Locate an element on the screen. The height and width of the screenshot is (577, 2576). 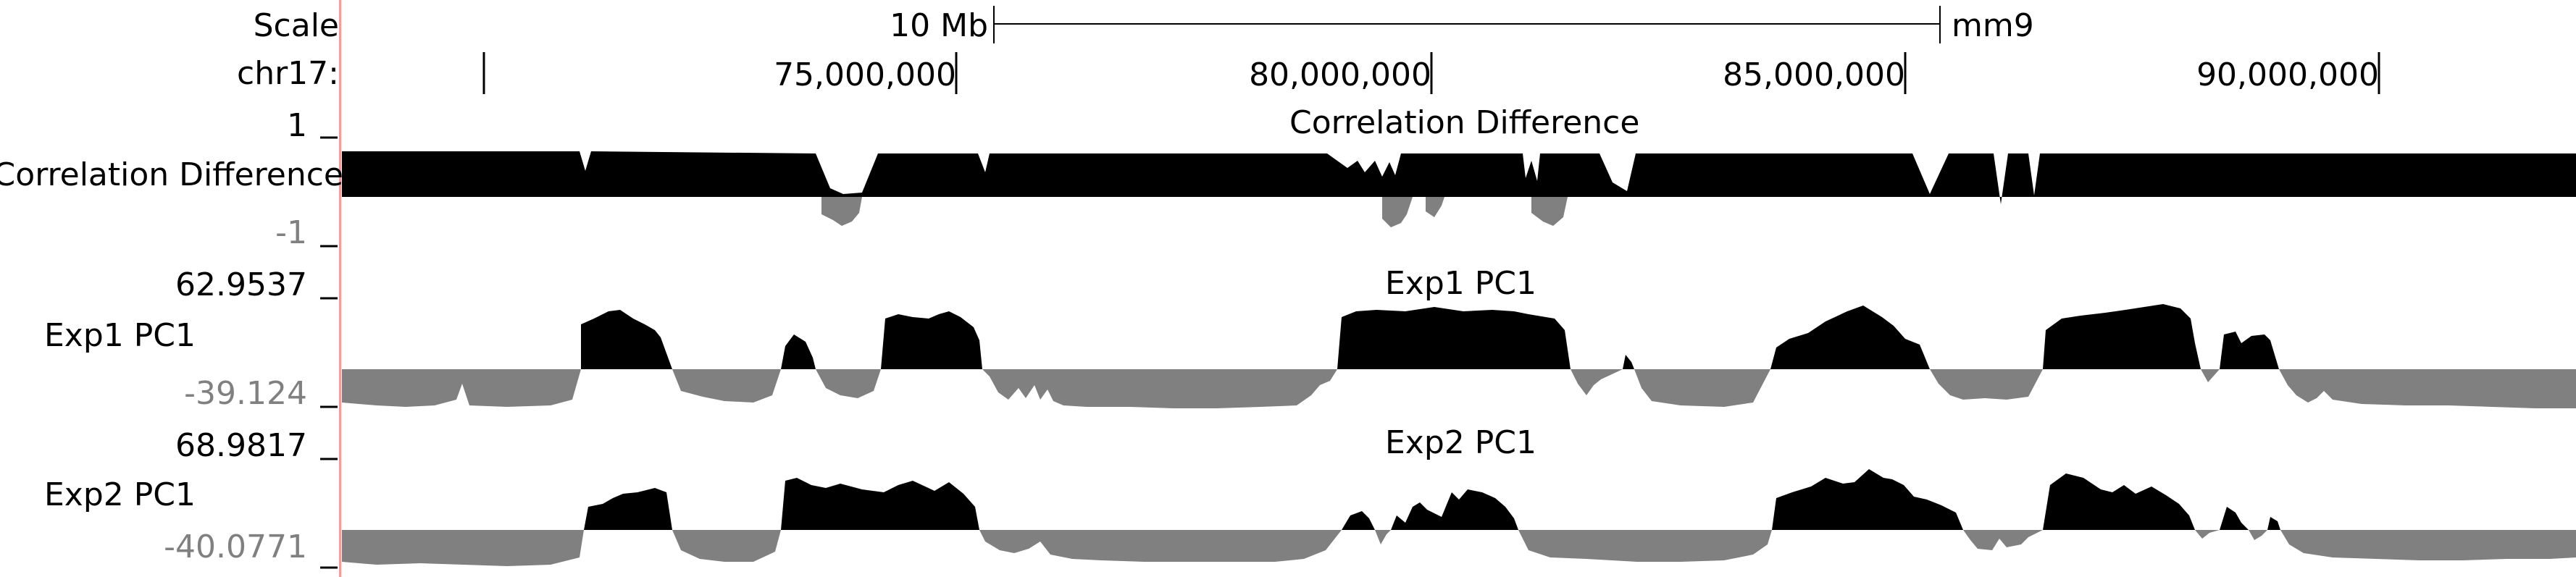
track-name-label: Correlation Difference is located at coordinates (171, 174).